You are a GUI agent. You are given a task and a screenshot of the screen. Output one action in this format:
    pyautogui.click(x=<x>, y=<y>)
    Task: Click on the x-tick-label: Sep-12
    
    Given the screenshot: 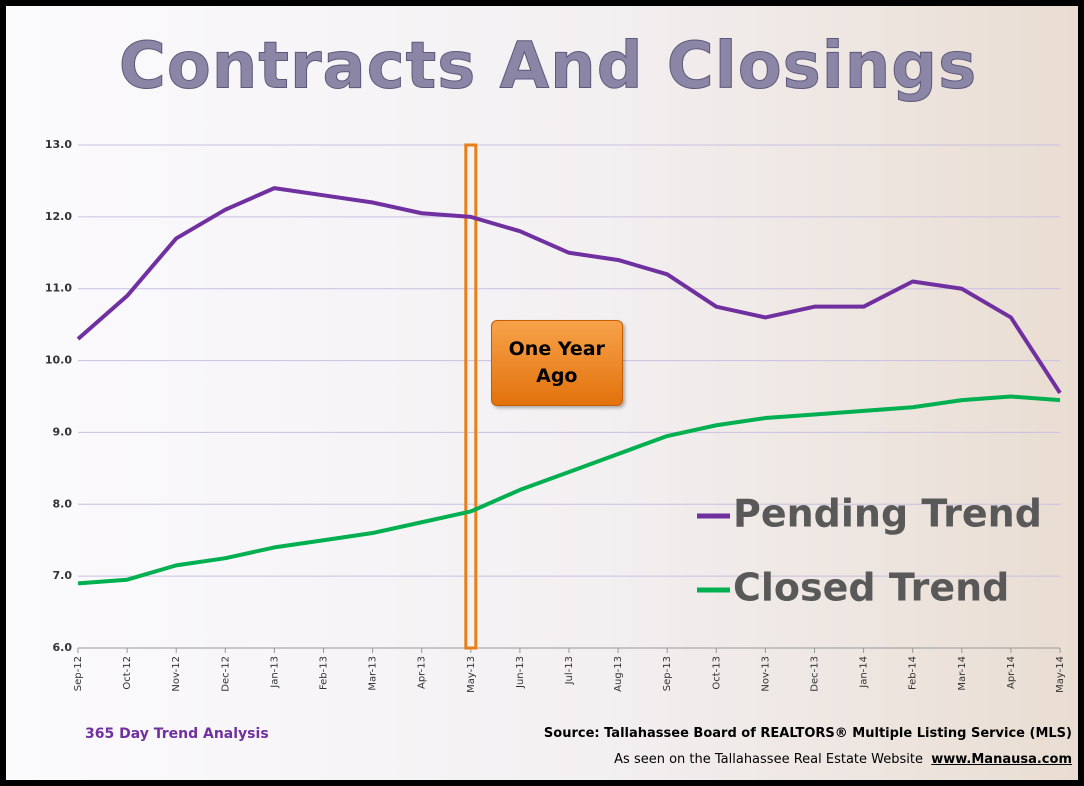 What is the action you would take?
    pyautogui.click(x=78, y=673)
    